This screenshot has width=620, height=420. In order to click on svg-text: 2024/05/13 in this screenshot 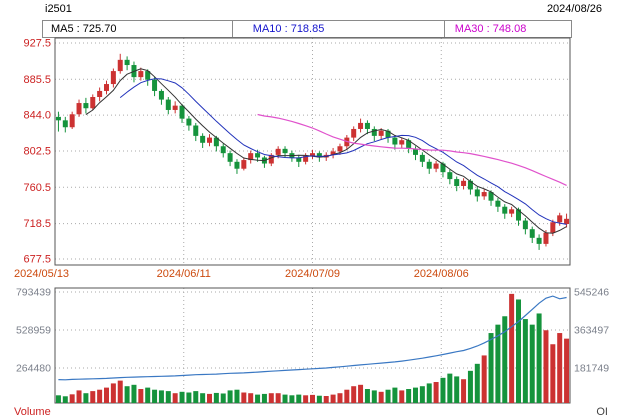, I will do `click(41, 274)`.